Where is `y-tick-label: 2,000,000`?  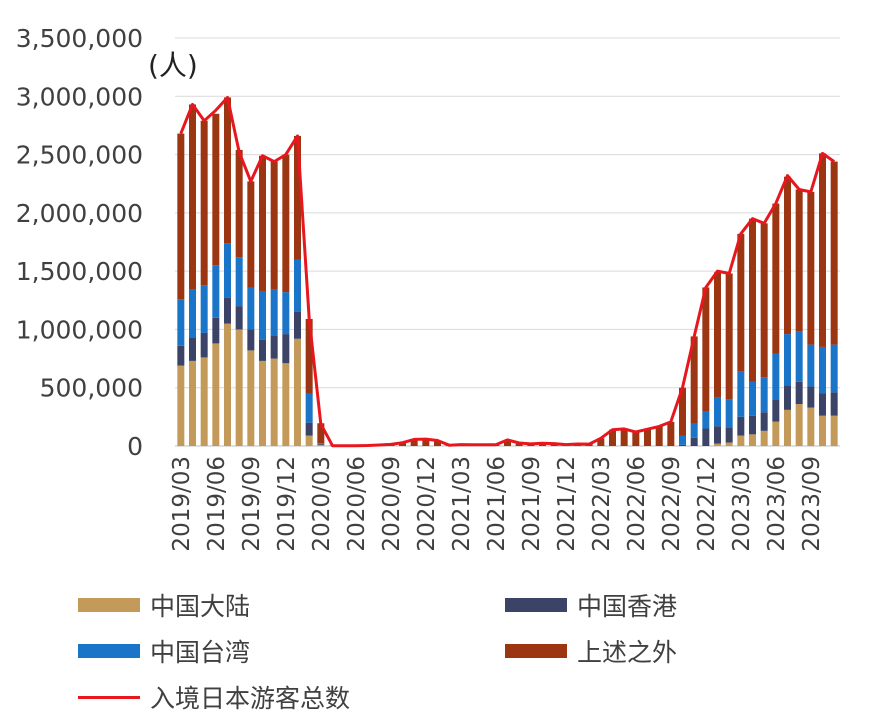
y-tick-label: 2,000,000 is located at coordinates (79, 213).